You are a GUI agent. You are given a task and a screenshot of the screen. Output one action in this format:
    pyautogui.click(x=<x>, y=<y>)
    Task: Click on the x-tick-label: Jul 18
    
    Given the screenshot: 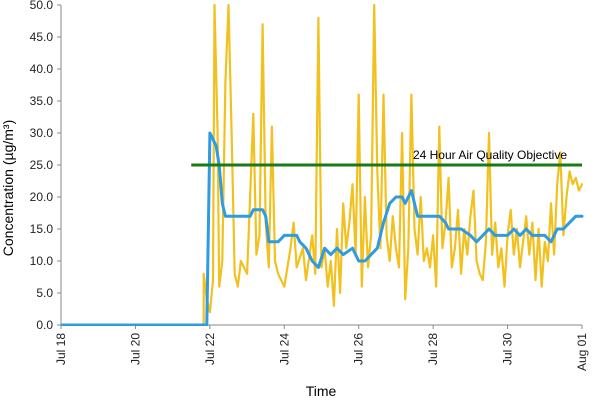 What is the action you would take?
    pyautogui.click(x=61, y=349)
    